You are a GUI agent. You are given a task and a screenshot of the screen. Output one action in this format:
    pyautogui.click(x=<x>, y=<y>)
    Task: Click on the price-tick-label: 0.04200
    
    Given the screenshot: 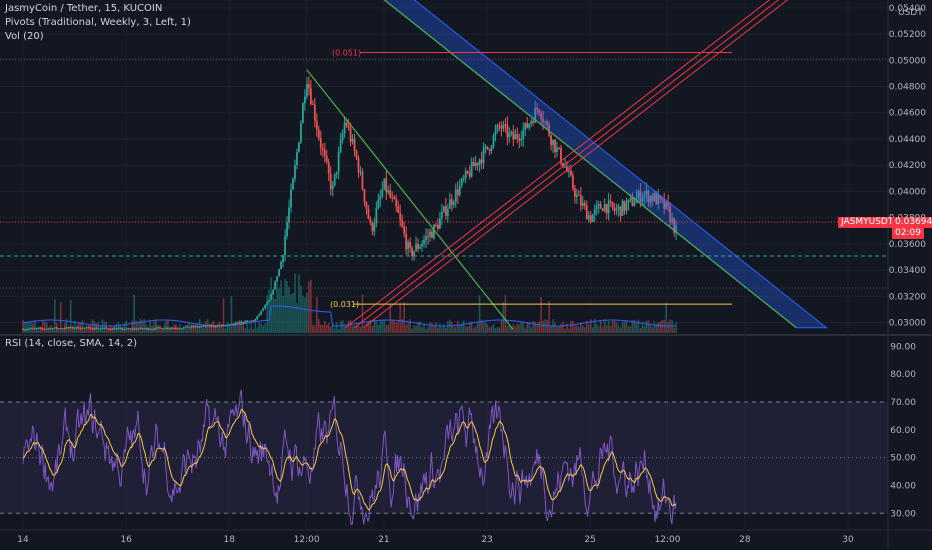 What is the action you would take?
    pyautogui.click(x=907, y=166)
    